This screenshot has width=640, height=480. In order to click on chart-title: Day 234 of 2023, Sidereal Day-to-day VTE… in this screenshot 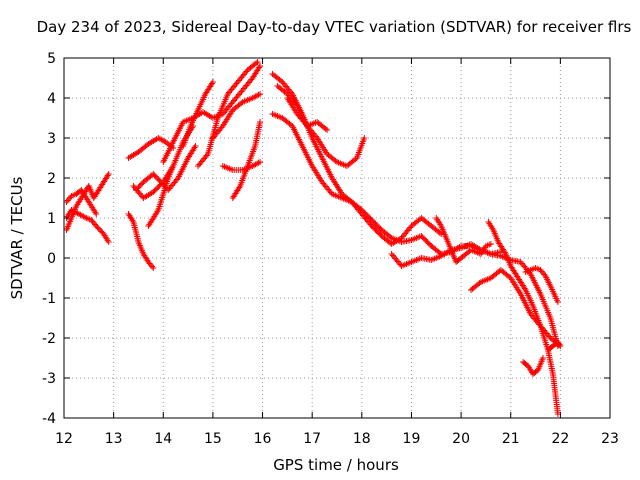, I will do `click(334, 27)`.